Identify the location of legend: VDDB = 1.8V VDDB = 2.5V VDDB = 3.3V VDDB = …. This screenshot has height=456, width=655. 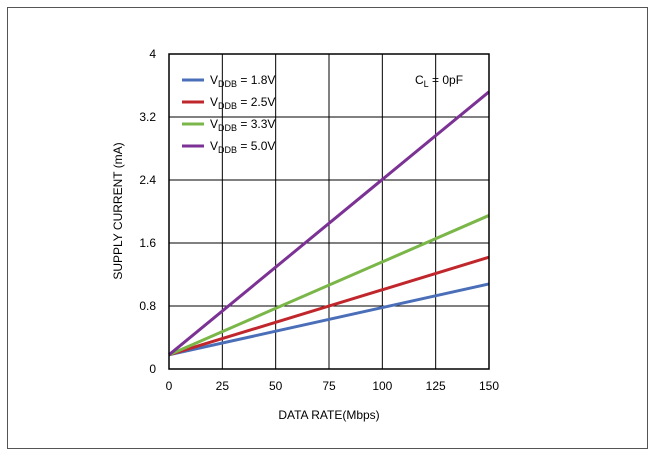
(228, 114).